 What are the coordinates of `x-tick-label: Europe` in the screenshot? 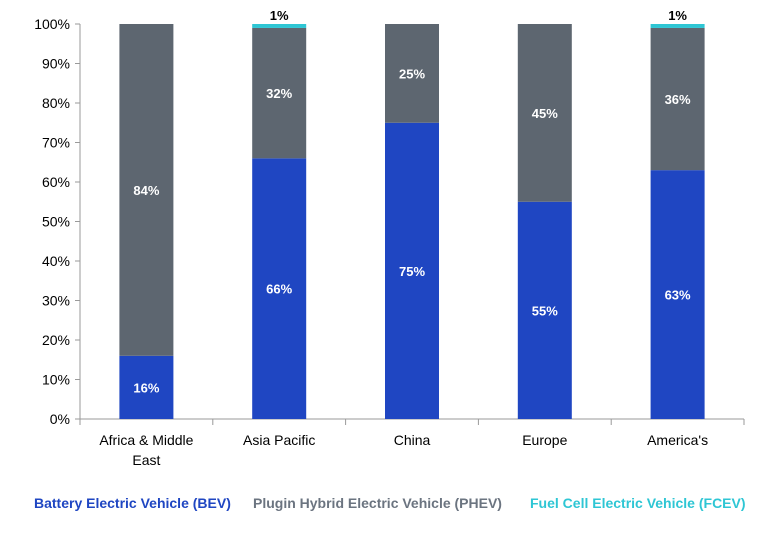 It's located at (544, 440).